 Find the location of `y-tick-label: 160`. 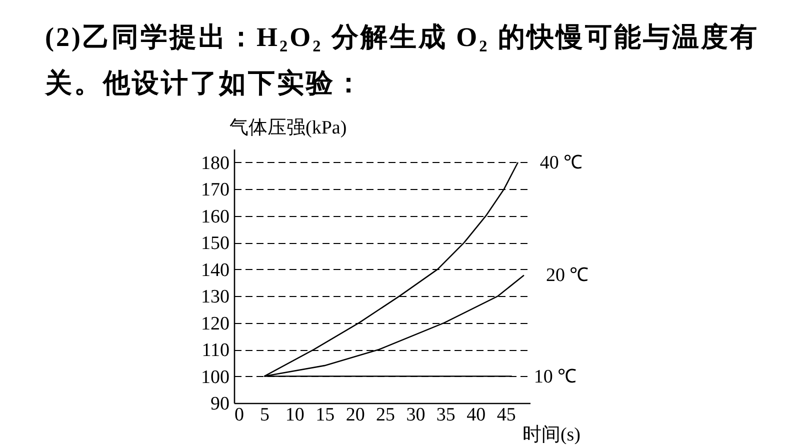

y-tick-label: 160 is located at coordinates (215, 217).